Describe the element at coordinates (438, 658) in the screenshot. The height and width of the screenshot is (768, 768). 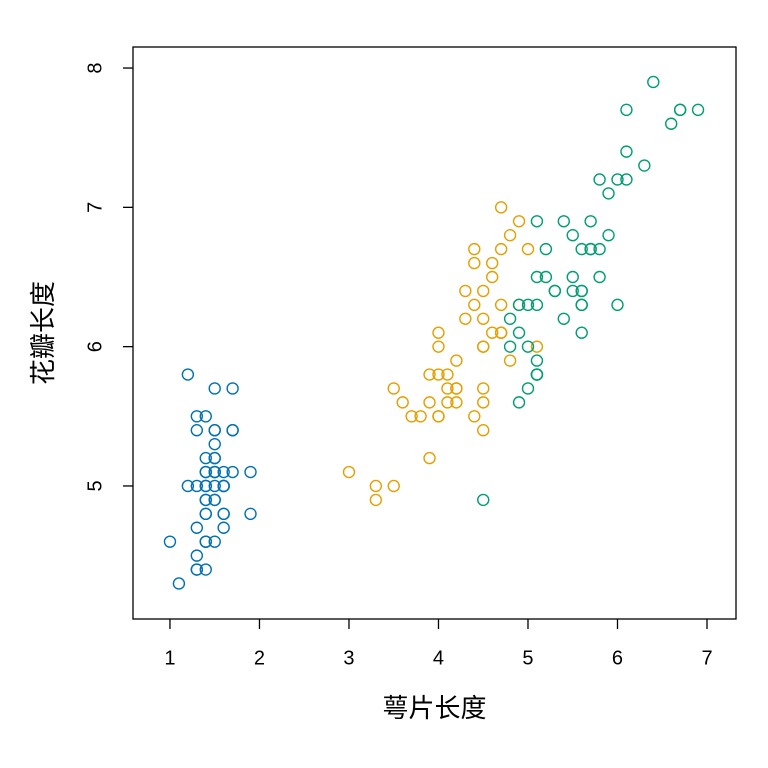
I see `x-tick-label: 4` at that location.